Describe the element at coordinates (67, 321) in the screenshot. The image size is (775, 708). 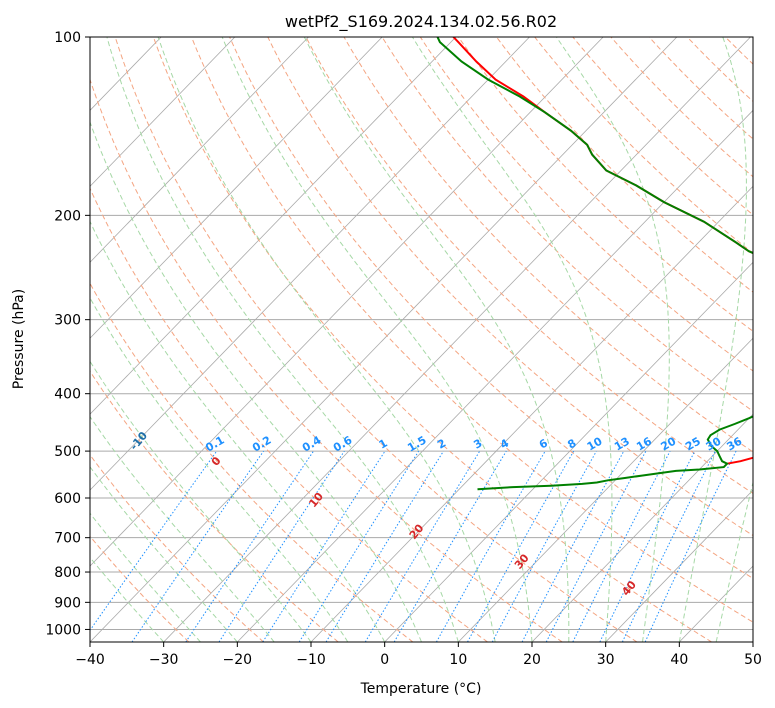
I see `y-tick-label: 300` at that location.